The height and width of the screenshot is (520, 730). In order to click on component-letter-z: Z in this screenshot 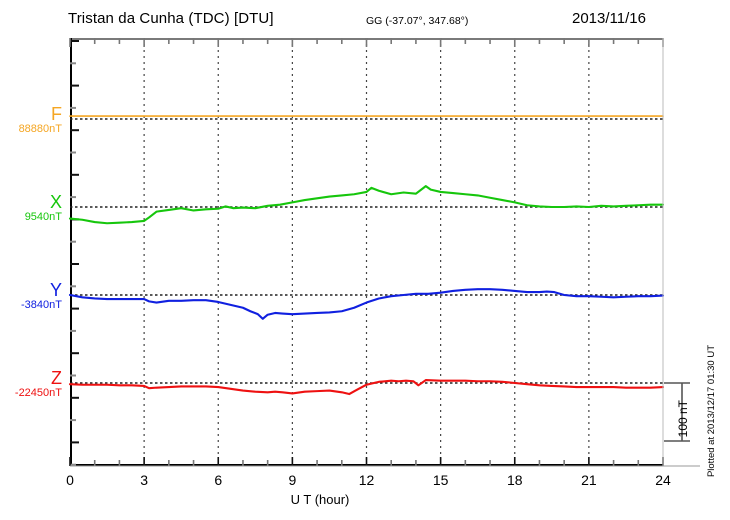, I will do `click(56, 378)`.